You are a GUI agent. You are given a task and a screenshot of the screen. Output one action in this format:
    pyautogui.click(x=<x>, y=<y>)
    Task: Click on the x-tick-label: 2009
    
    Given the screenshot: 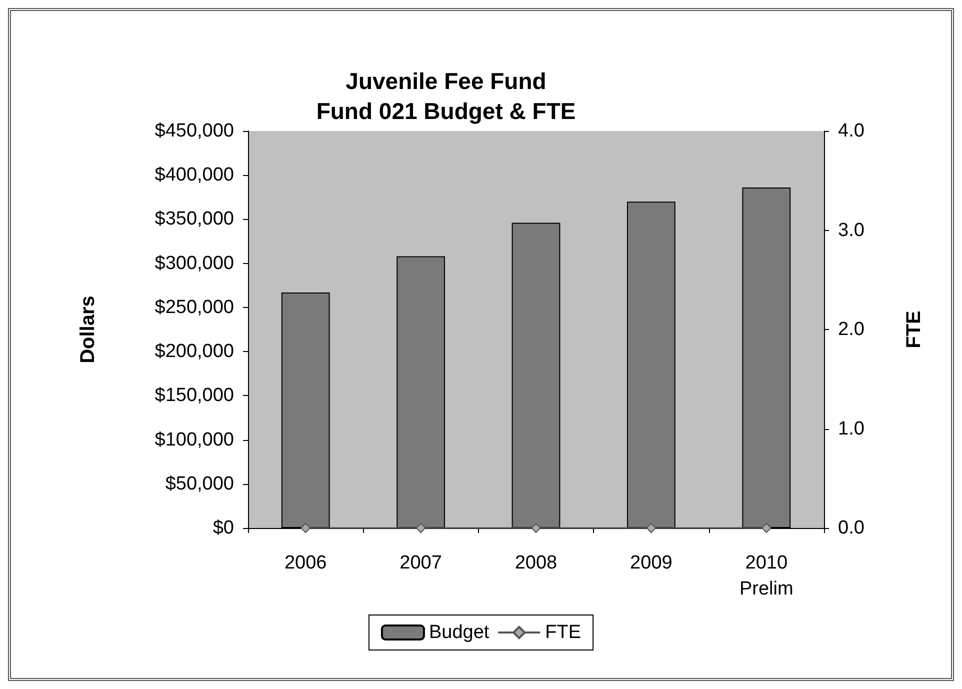 What is the action you would take?
    pyautogui.click(x=651, y=563)
    